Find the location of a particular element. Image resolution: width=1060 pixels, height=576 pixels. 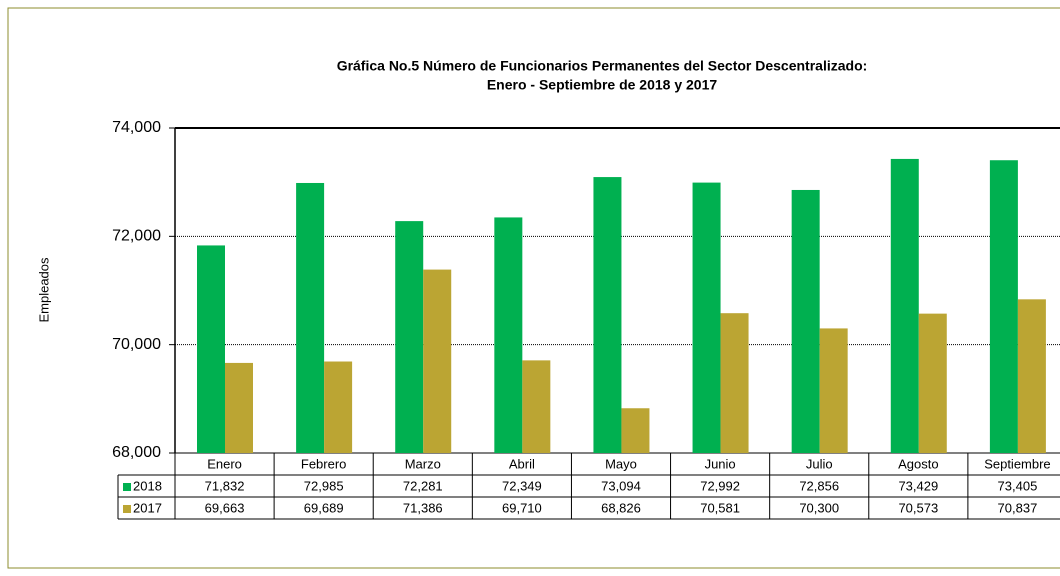

x-tick-label: Agosto is located at coordinates (918, 463).